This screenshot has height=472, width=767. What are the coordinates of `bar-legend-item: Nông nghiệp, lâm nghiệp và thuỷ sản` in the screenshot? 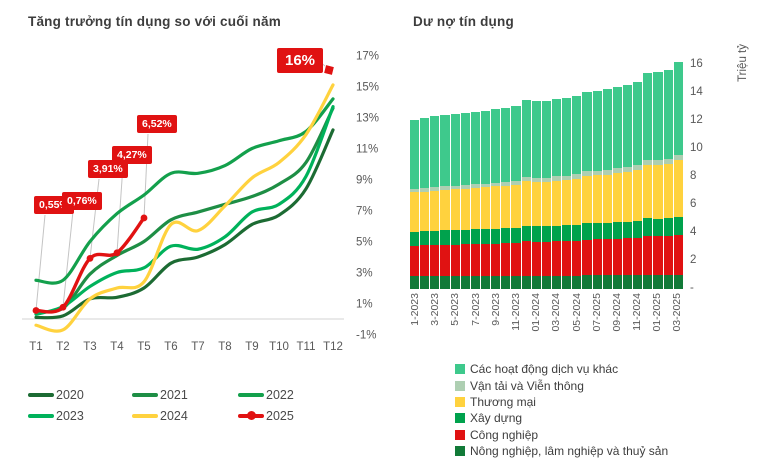 It's located at (561, 451).